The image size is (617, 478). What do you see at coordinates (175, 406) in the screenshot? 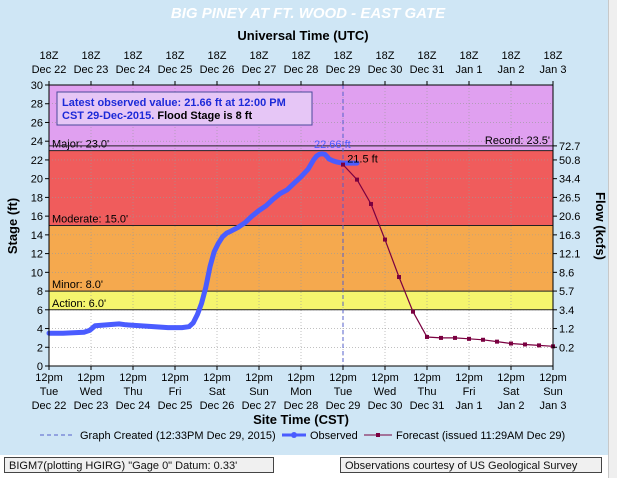
I see `bottom-tick-date-3: Dec 25` at bounding box center [175, 406].